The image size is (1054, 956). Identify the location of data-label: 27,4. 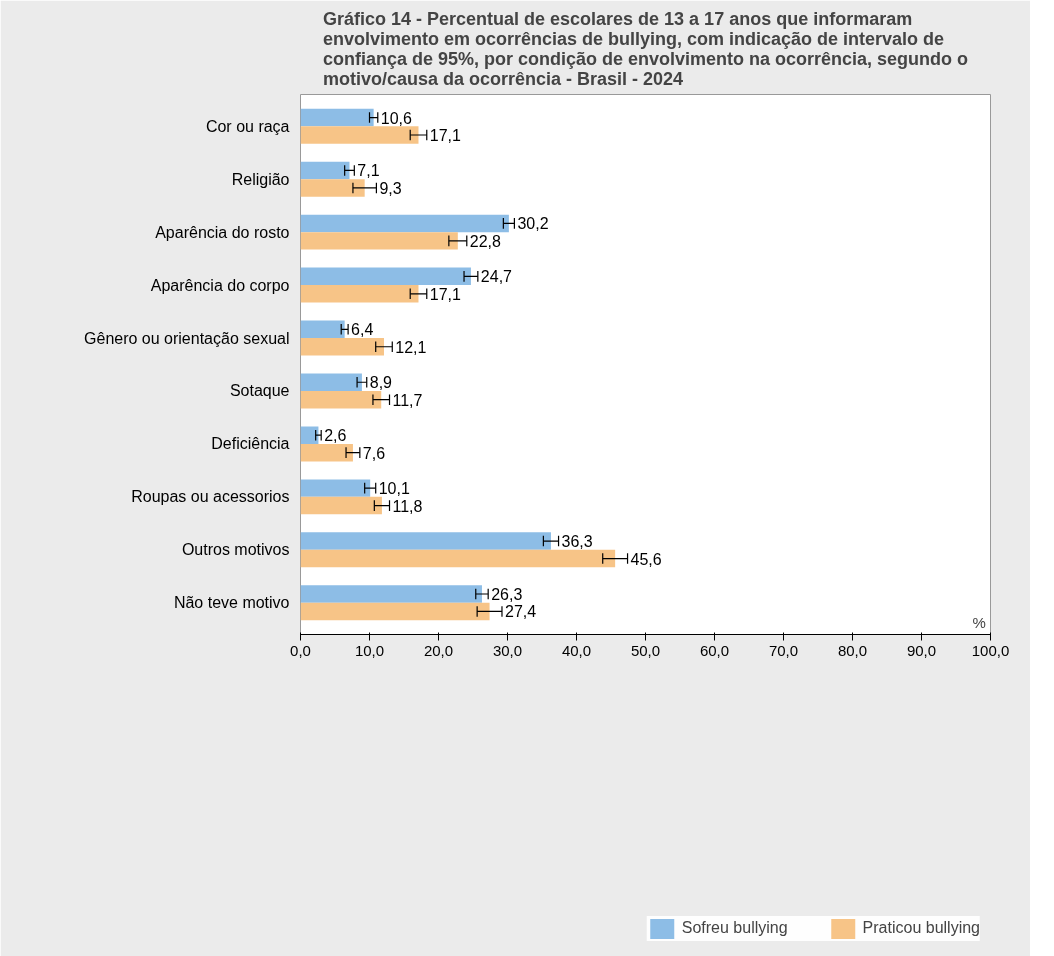
(520, 612).